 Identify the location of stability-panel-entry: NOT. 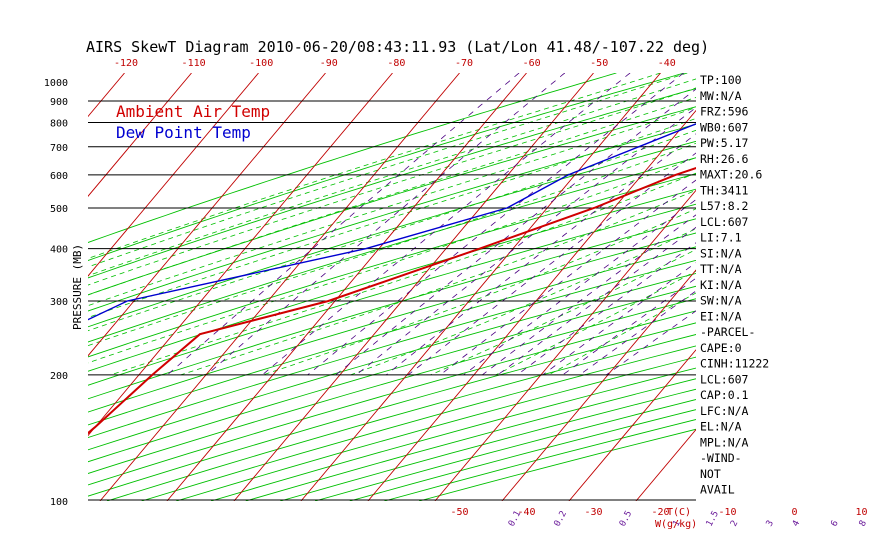
(710, 474).